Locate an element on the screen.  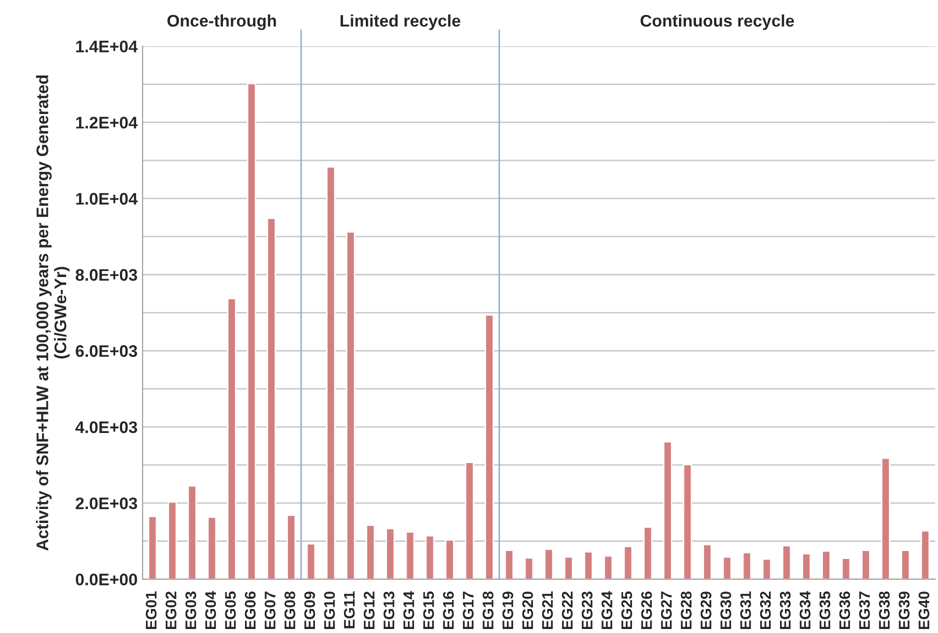
y-tick-label: 4.0E+03 is located at coordinates (106, 427).